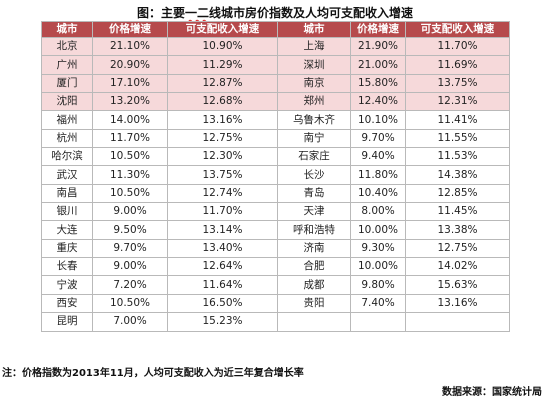 This screenshot has width=550, height=400. What do you see at coordinates (314, 212) in the screenshot?
I see `cell-city-right: 天津` at bounding box center [314, 212].